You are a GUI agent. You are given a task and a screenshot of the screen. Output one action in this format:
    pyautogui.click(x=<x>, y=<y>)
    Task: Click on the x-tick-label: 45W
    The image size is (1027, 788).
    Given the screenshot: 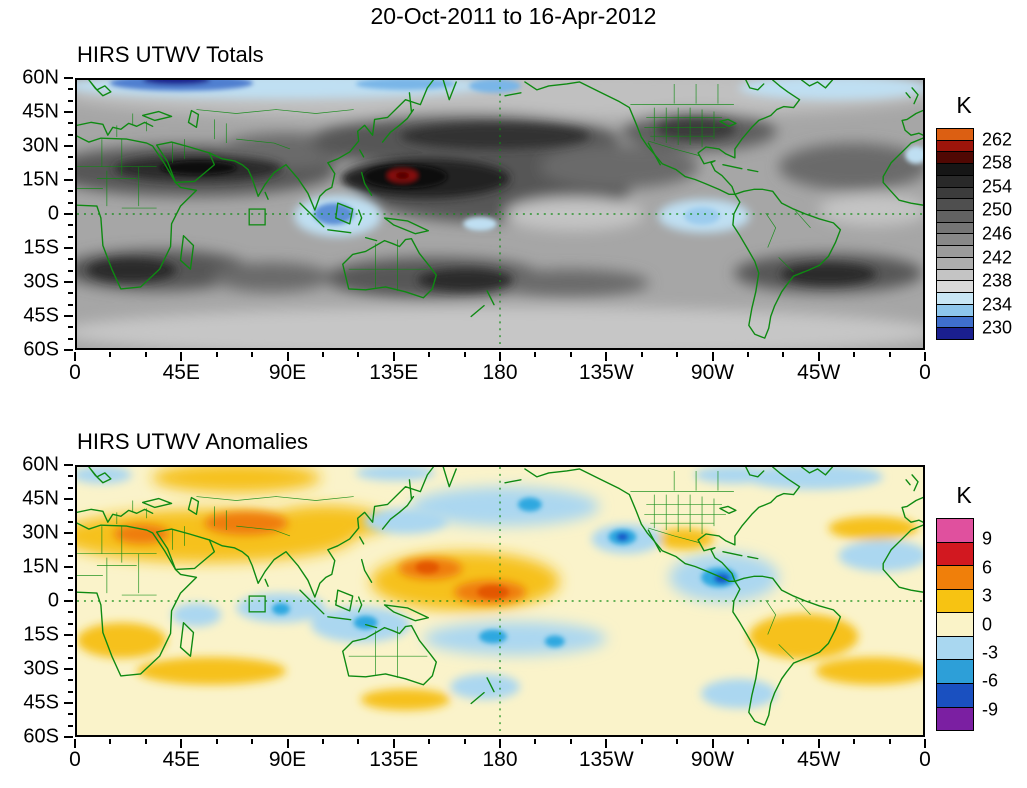 What is the action you would take?
    pyautogui.click(x=819, y=759)
    